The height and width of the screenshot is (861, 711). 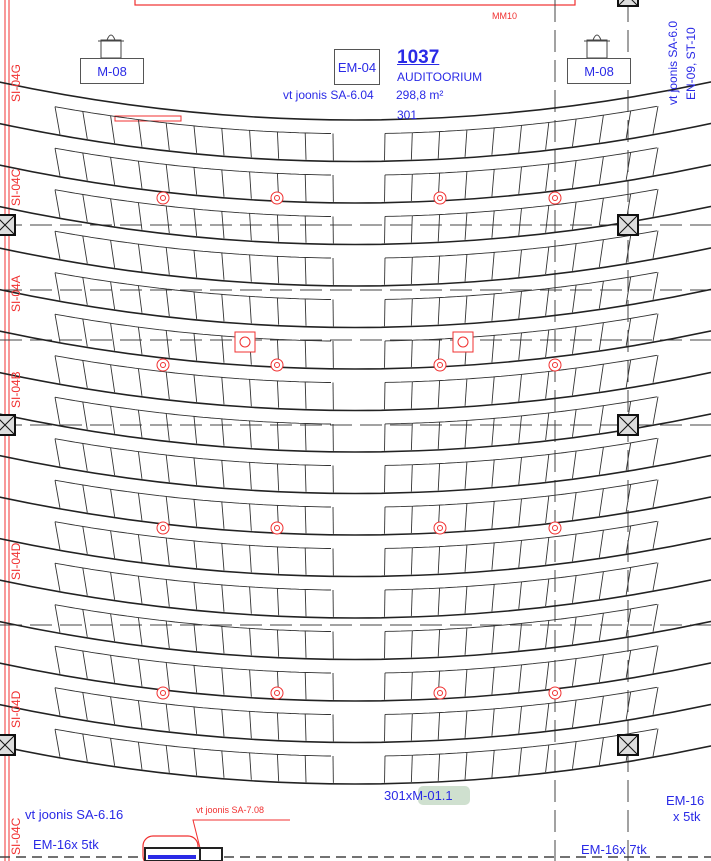 What do you see at coordinates (673, 62) in the screenshot?
I see `reference-right-1: vt joonis SA-6.0` at bounding box center [673, 62].